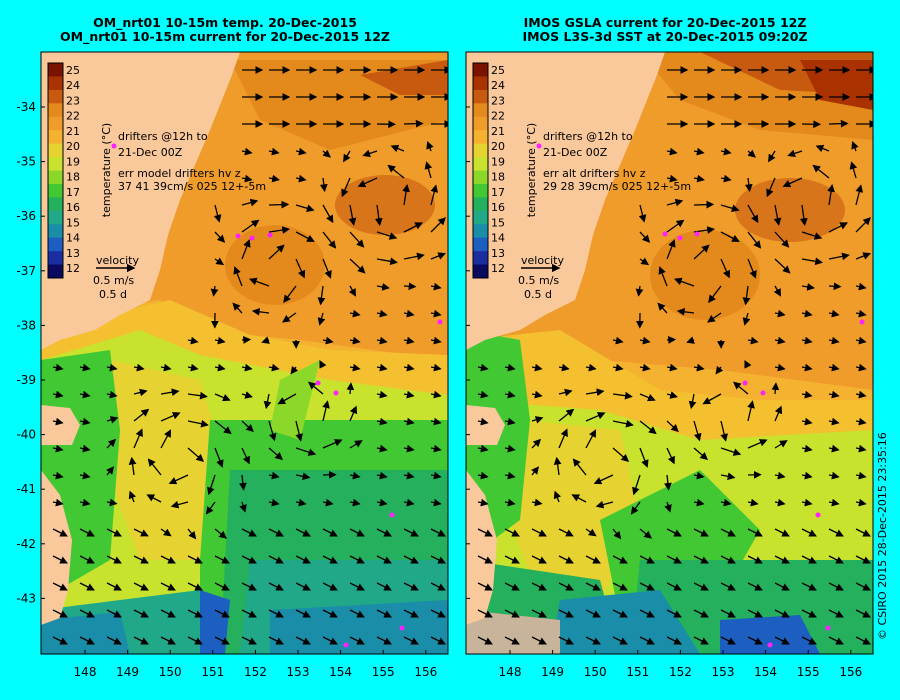 The width and height of the screenshot is (900, 700). What do you see at coordinates (588, 136) in the screenshot?
I see `drifters-label: drifters @12h to` at bounding box center [588, 136].